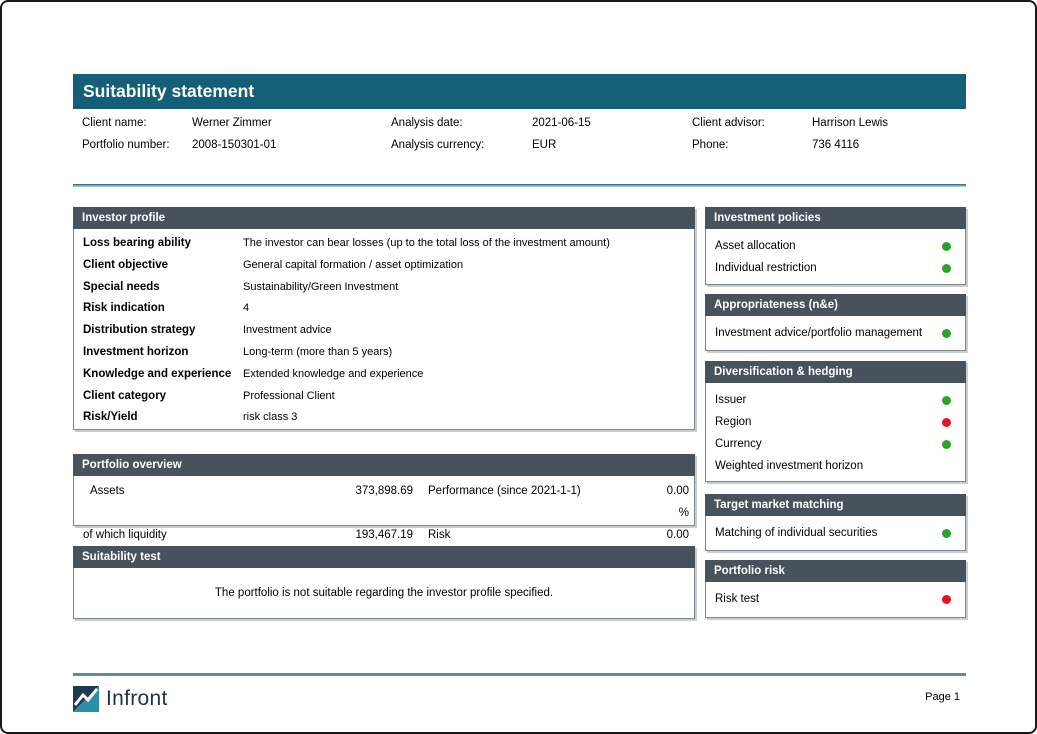  What do you see at coordinates (835, 218) in the screenshot?
I see `section-header: Investment policies` at bounding box center [835, 218].